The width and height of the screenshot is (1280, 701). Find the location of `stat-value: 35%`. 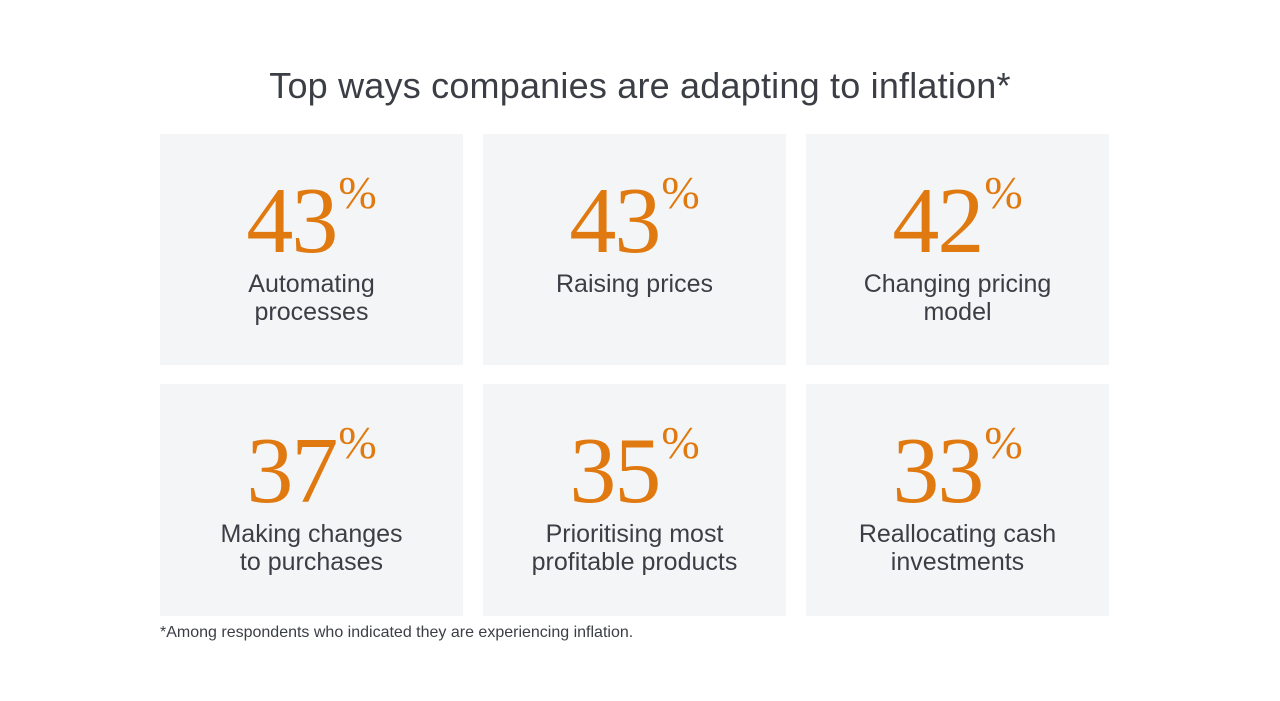

stat-value: 35% is located at coordinates (634, 468).